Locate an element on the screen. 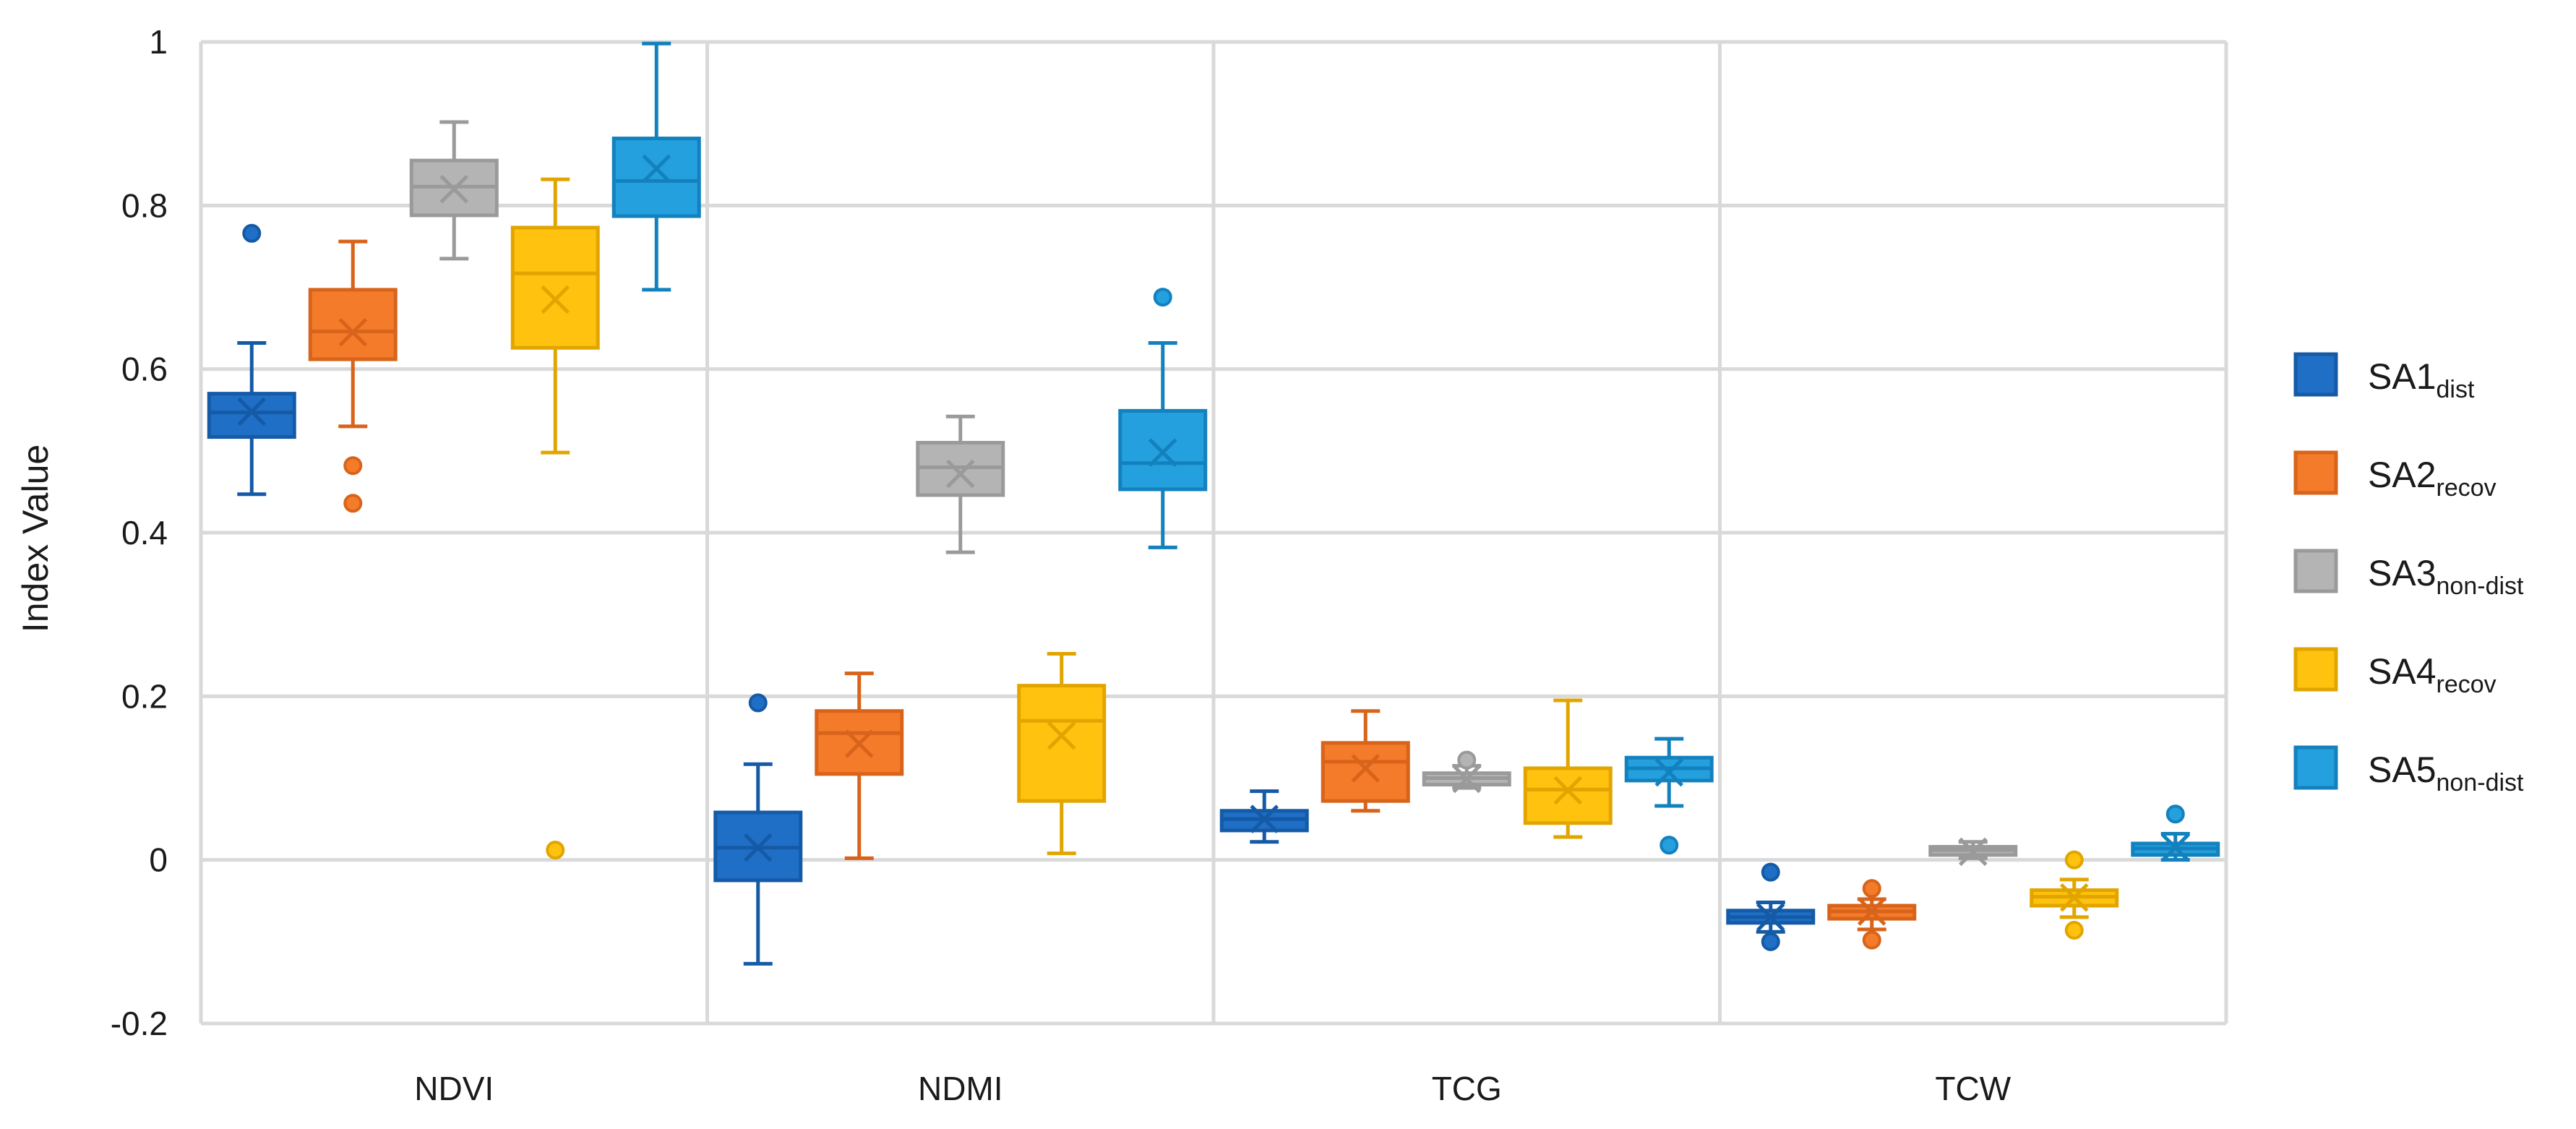  legend-item-sa1: SA1dist is located at coordinates (2384, 377).